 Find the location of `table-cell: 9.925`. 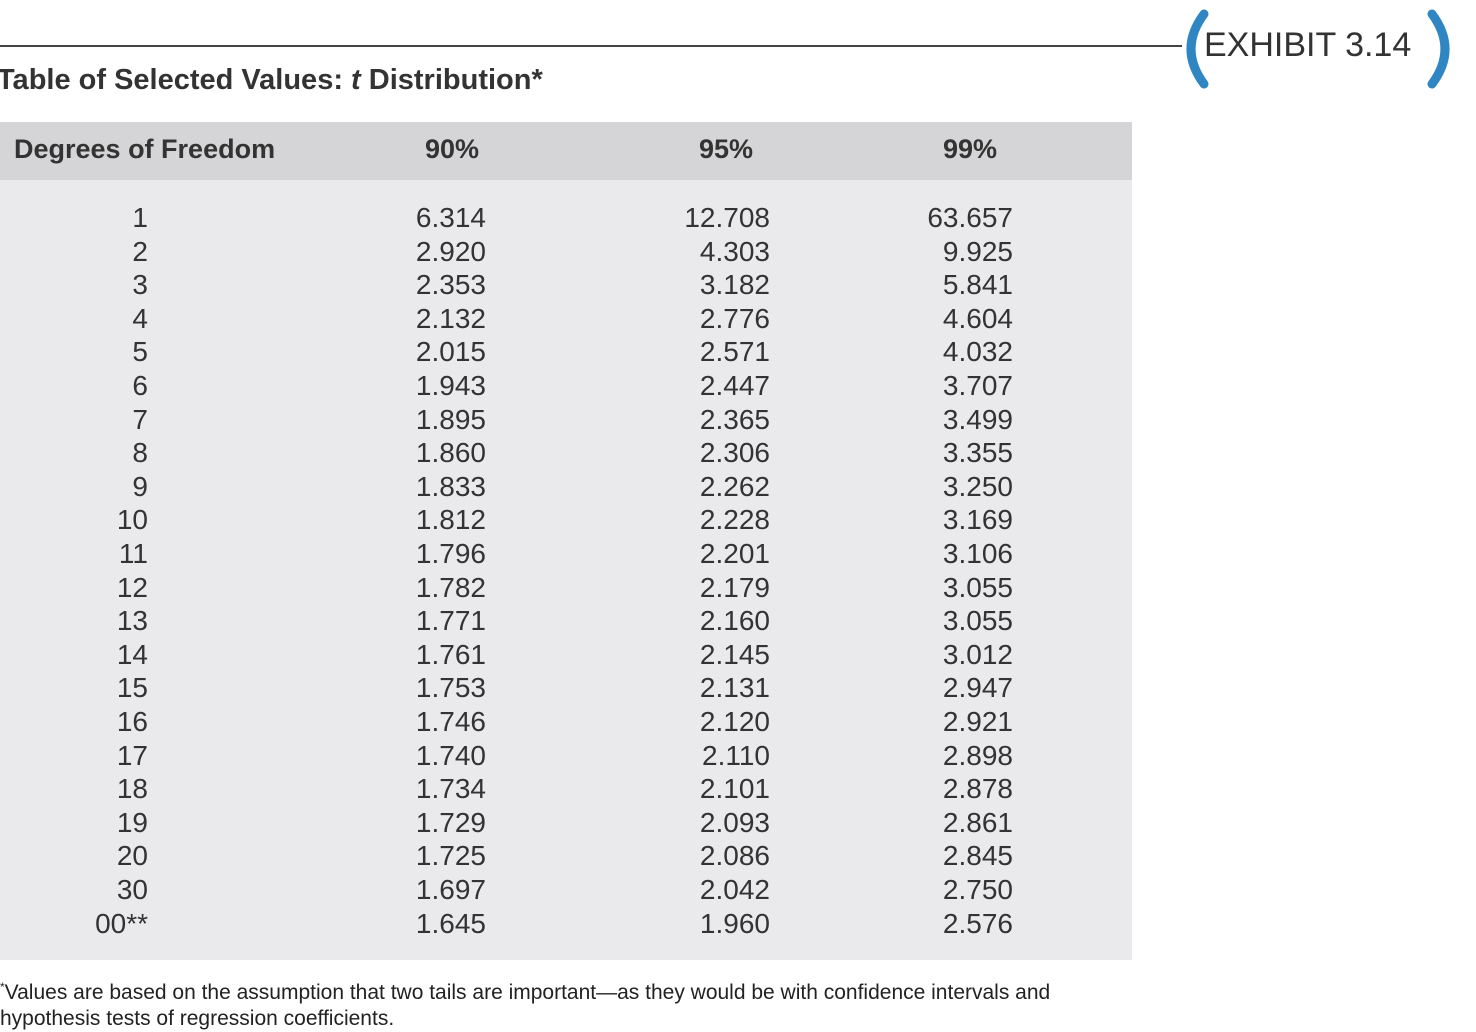

table-cell: 9.925 is located at coordinates (977, 251).